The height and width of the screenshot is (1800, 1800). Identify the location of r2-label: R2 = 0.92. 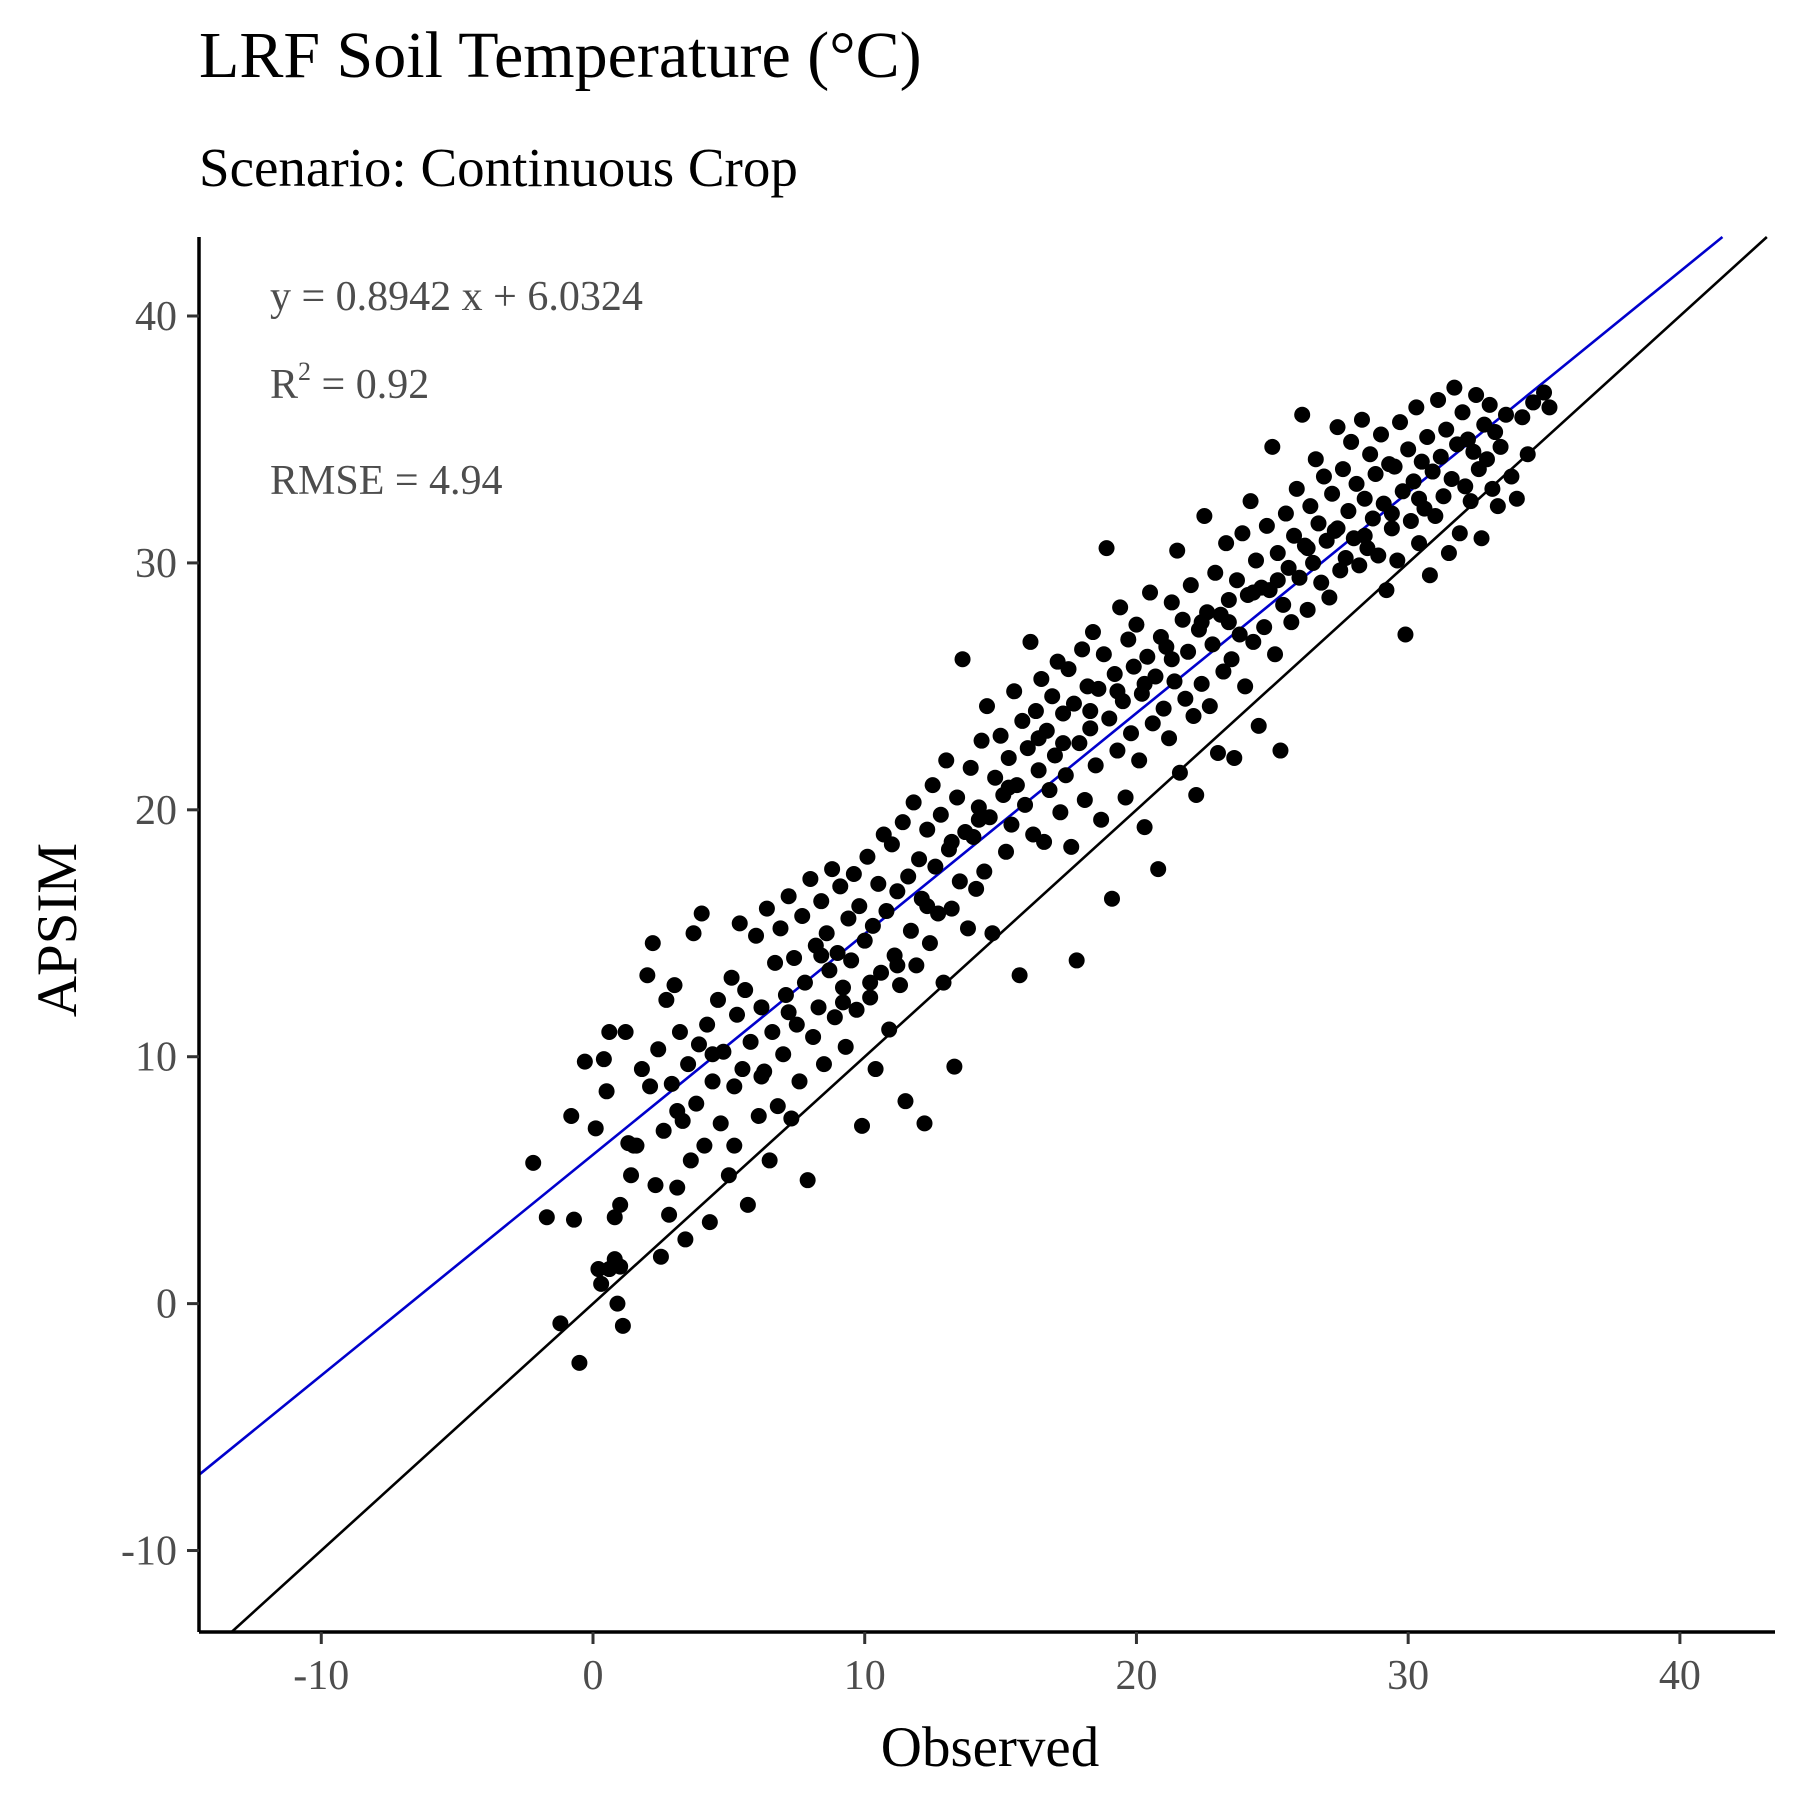
(349, 382).